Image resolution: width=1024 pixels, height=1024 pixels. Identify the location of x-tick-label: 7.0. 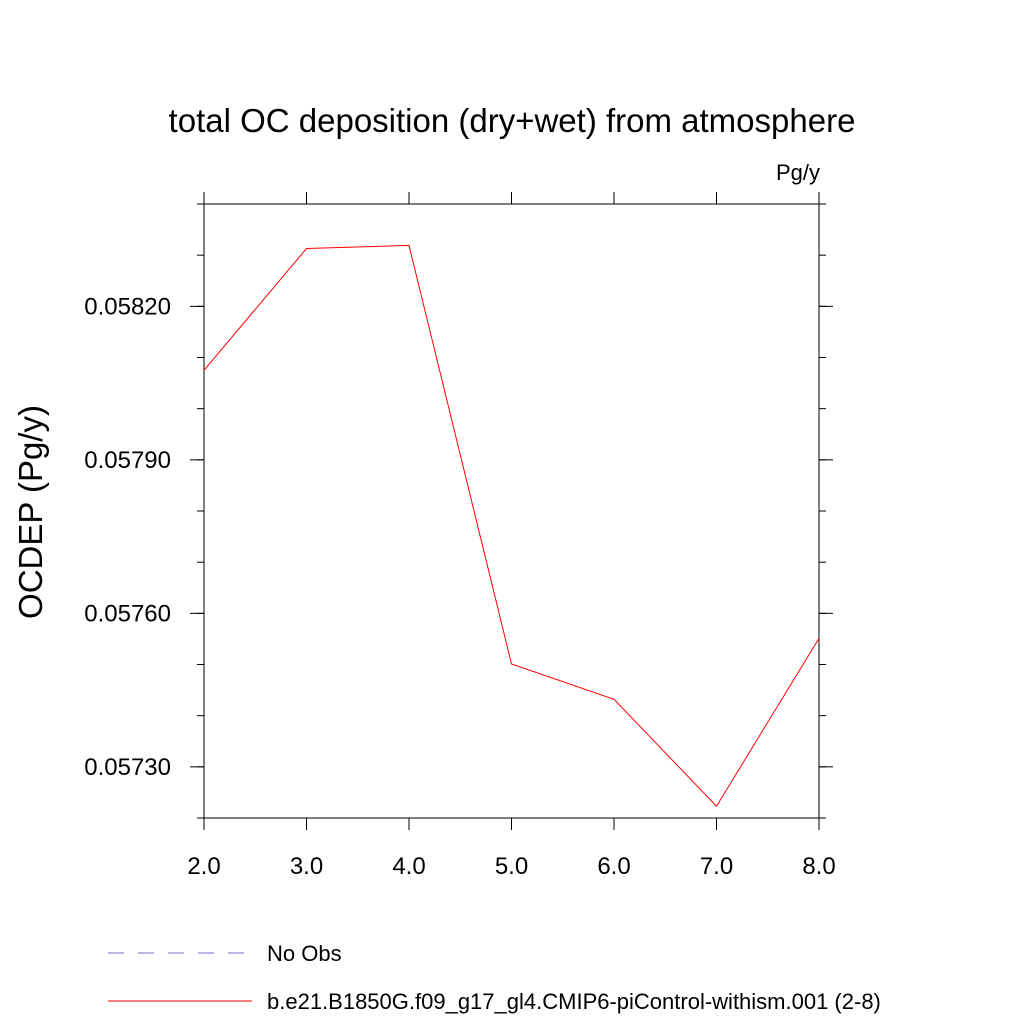
(716, 866).